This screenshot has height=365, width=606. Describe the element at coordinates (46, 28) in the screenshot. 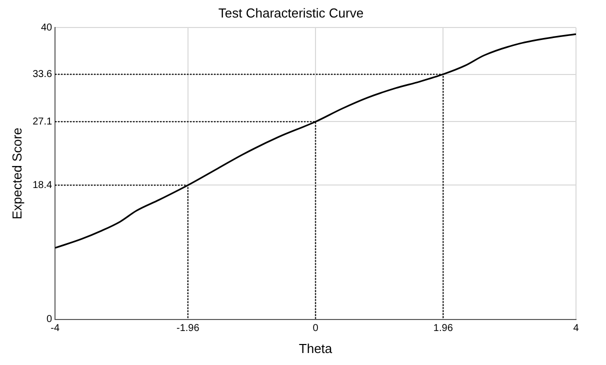

I see `y-tick-label: 40` at that location.